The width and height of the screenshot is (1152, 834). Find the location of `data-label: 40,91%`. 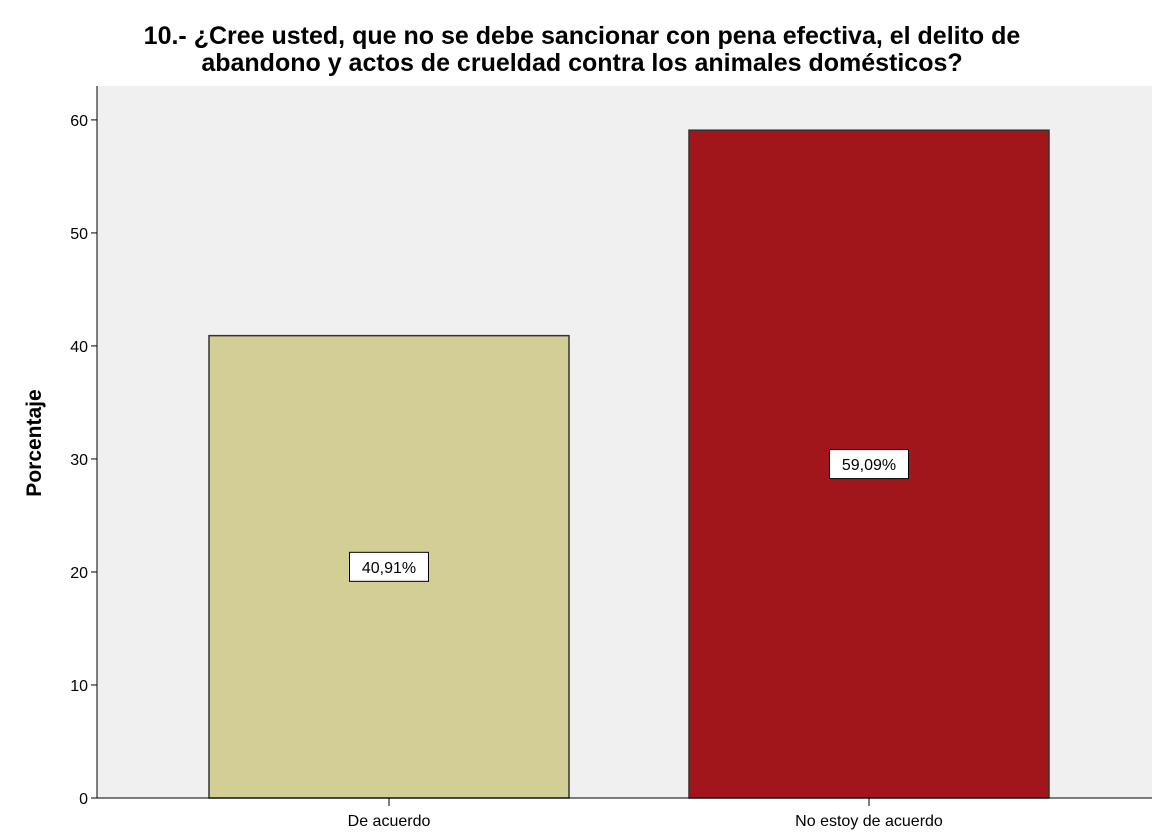

data-label: 40,91% is located at coordinates (389, 568).